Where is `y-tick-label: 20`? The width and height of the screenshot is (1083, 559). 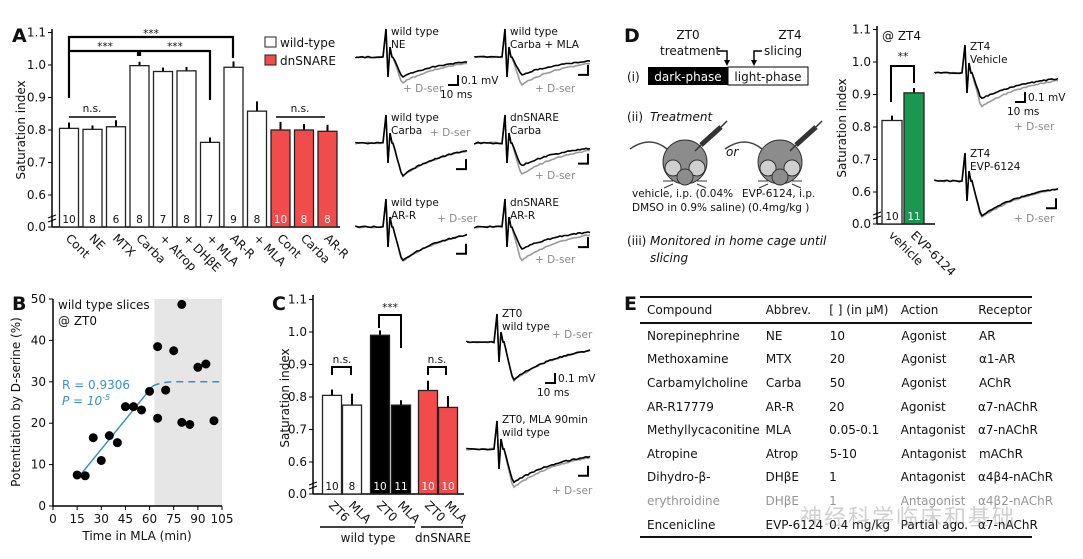
y-tick-label: 20 is located at coordinates (38, 423).